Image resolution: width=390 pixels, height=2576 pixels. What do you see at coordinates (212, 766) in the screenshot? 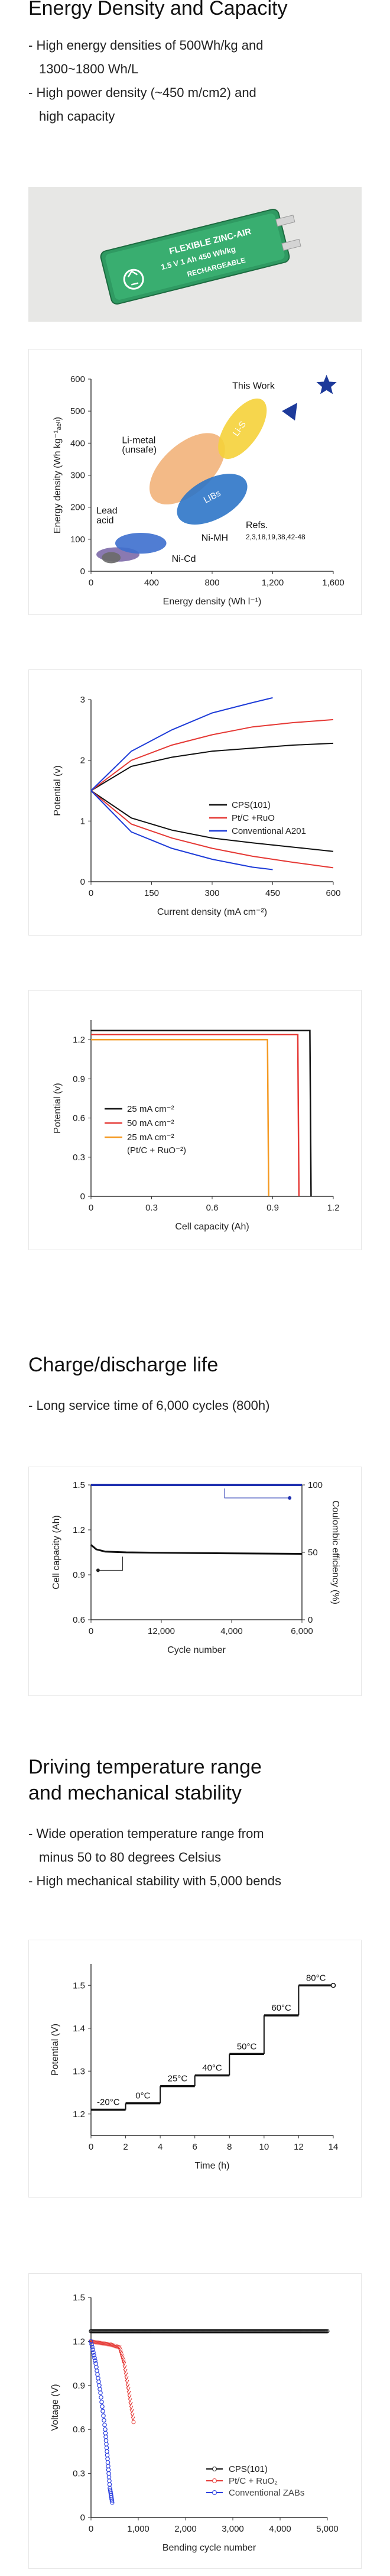
I see `series-line-charge` at bounding box center [212, 766].